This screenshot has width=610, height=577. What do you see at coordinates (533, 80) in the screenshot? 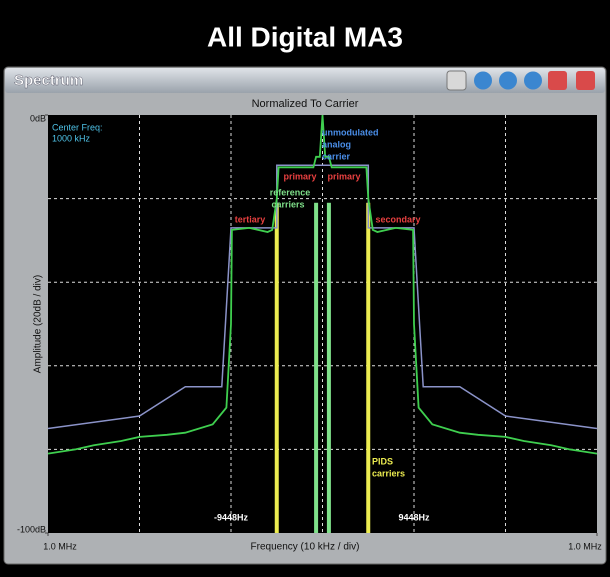
I see `next-button` at bounding box center [533, 80].